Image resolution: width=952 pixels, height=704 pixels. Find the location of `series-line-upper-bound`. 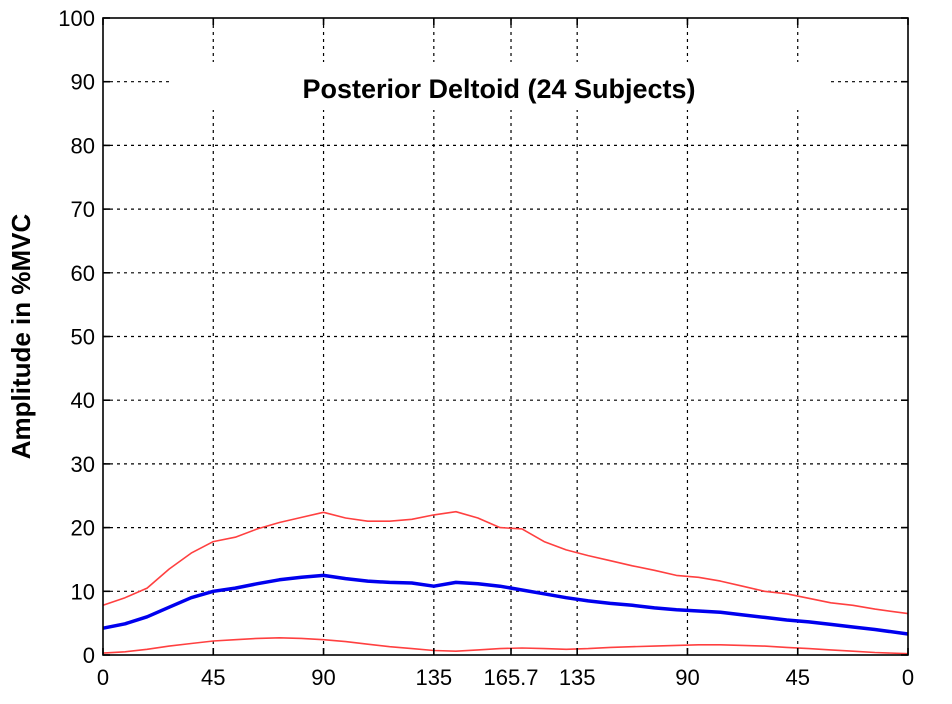

series-line-upper-bound is located at coordinates (505, 562).